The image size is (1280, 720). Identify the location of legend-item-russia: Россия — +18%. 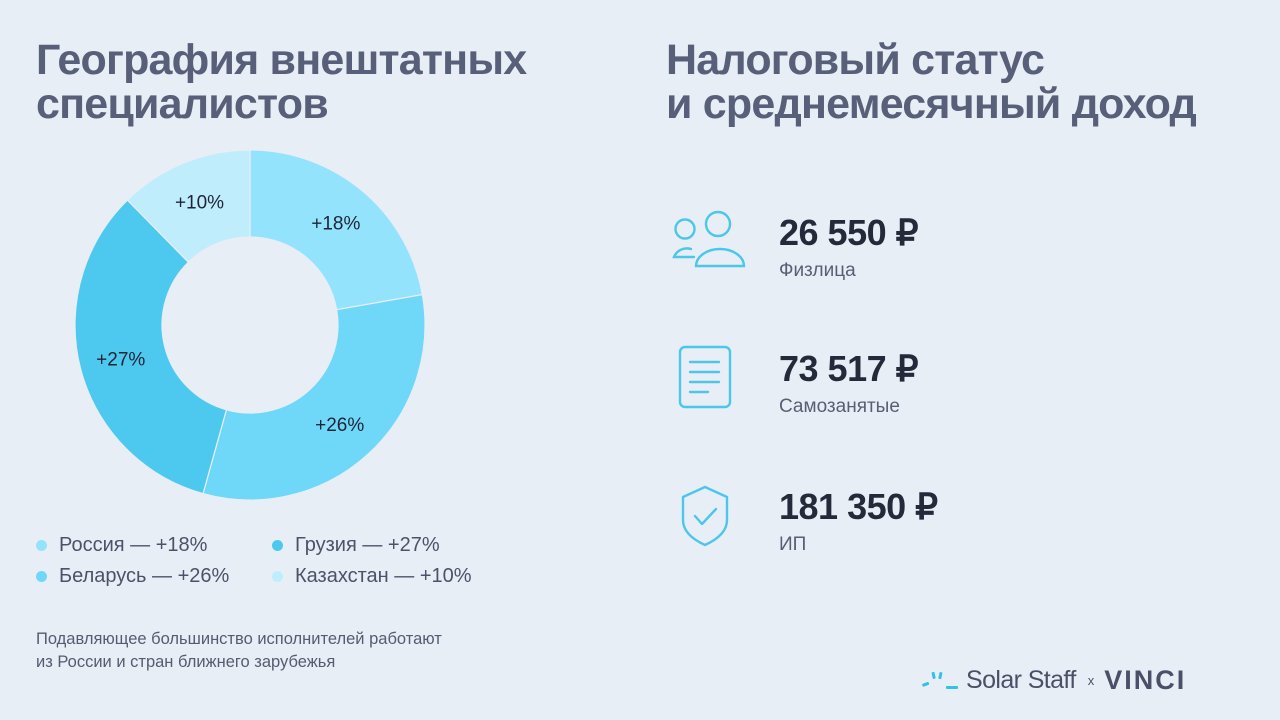
(121, 545).